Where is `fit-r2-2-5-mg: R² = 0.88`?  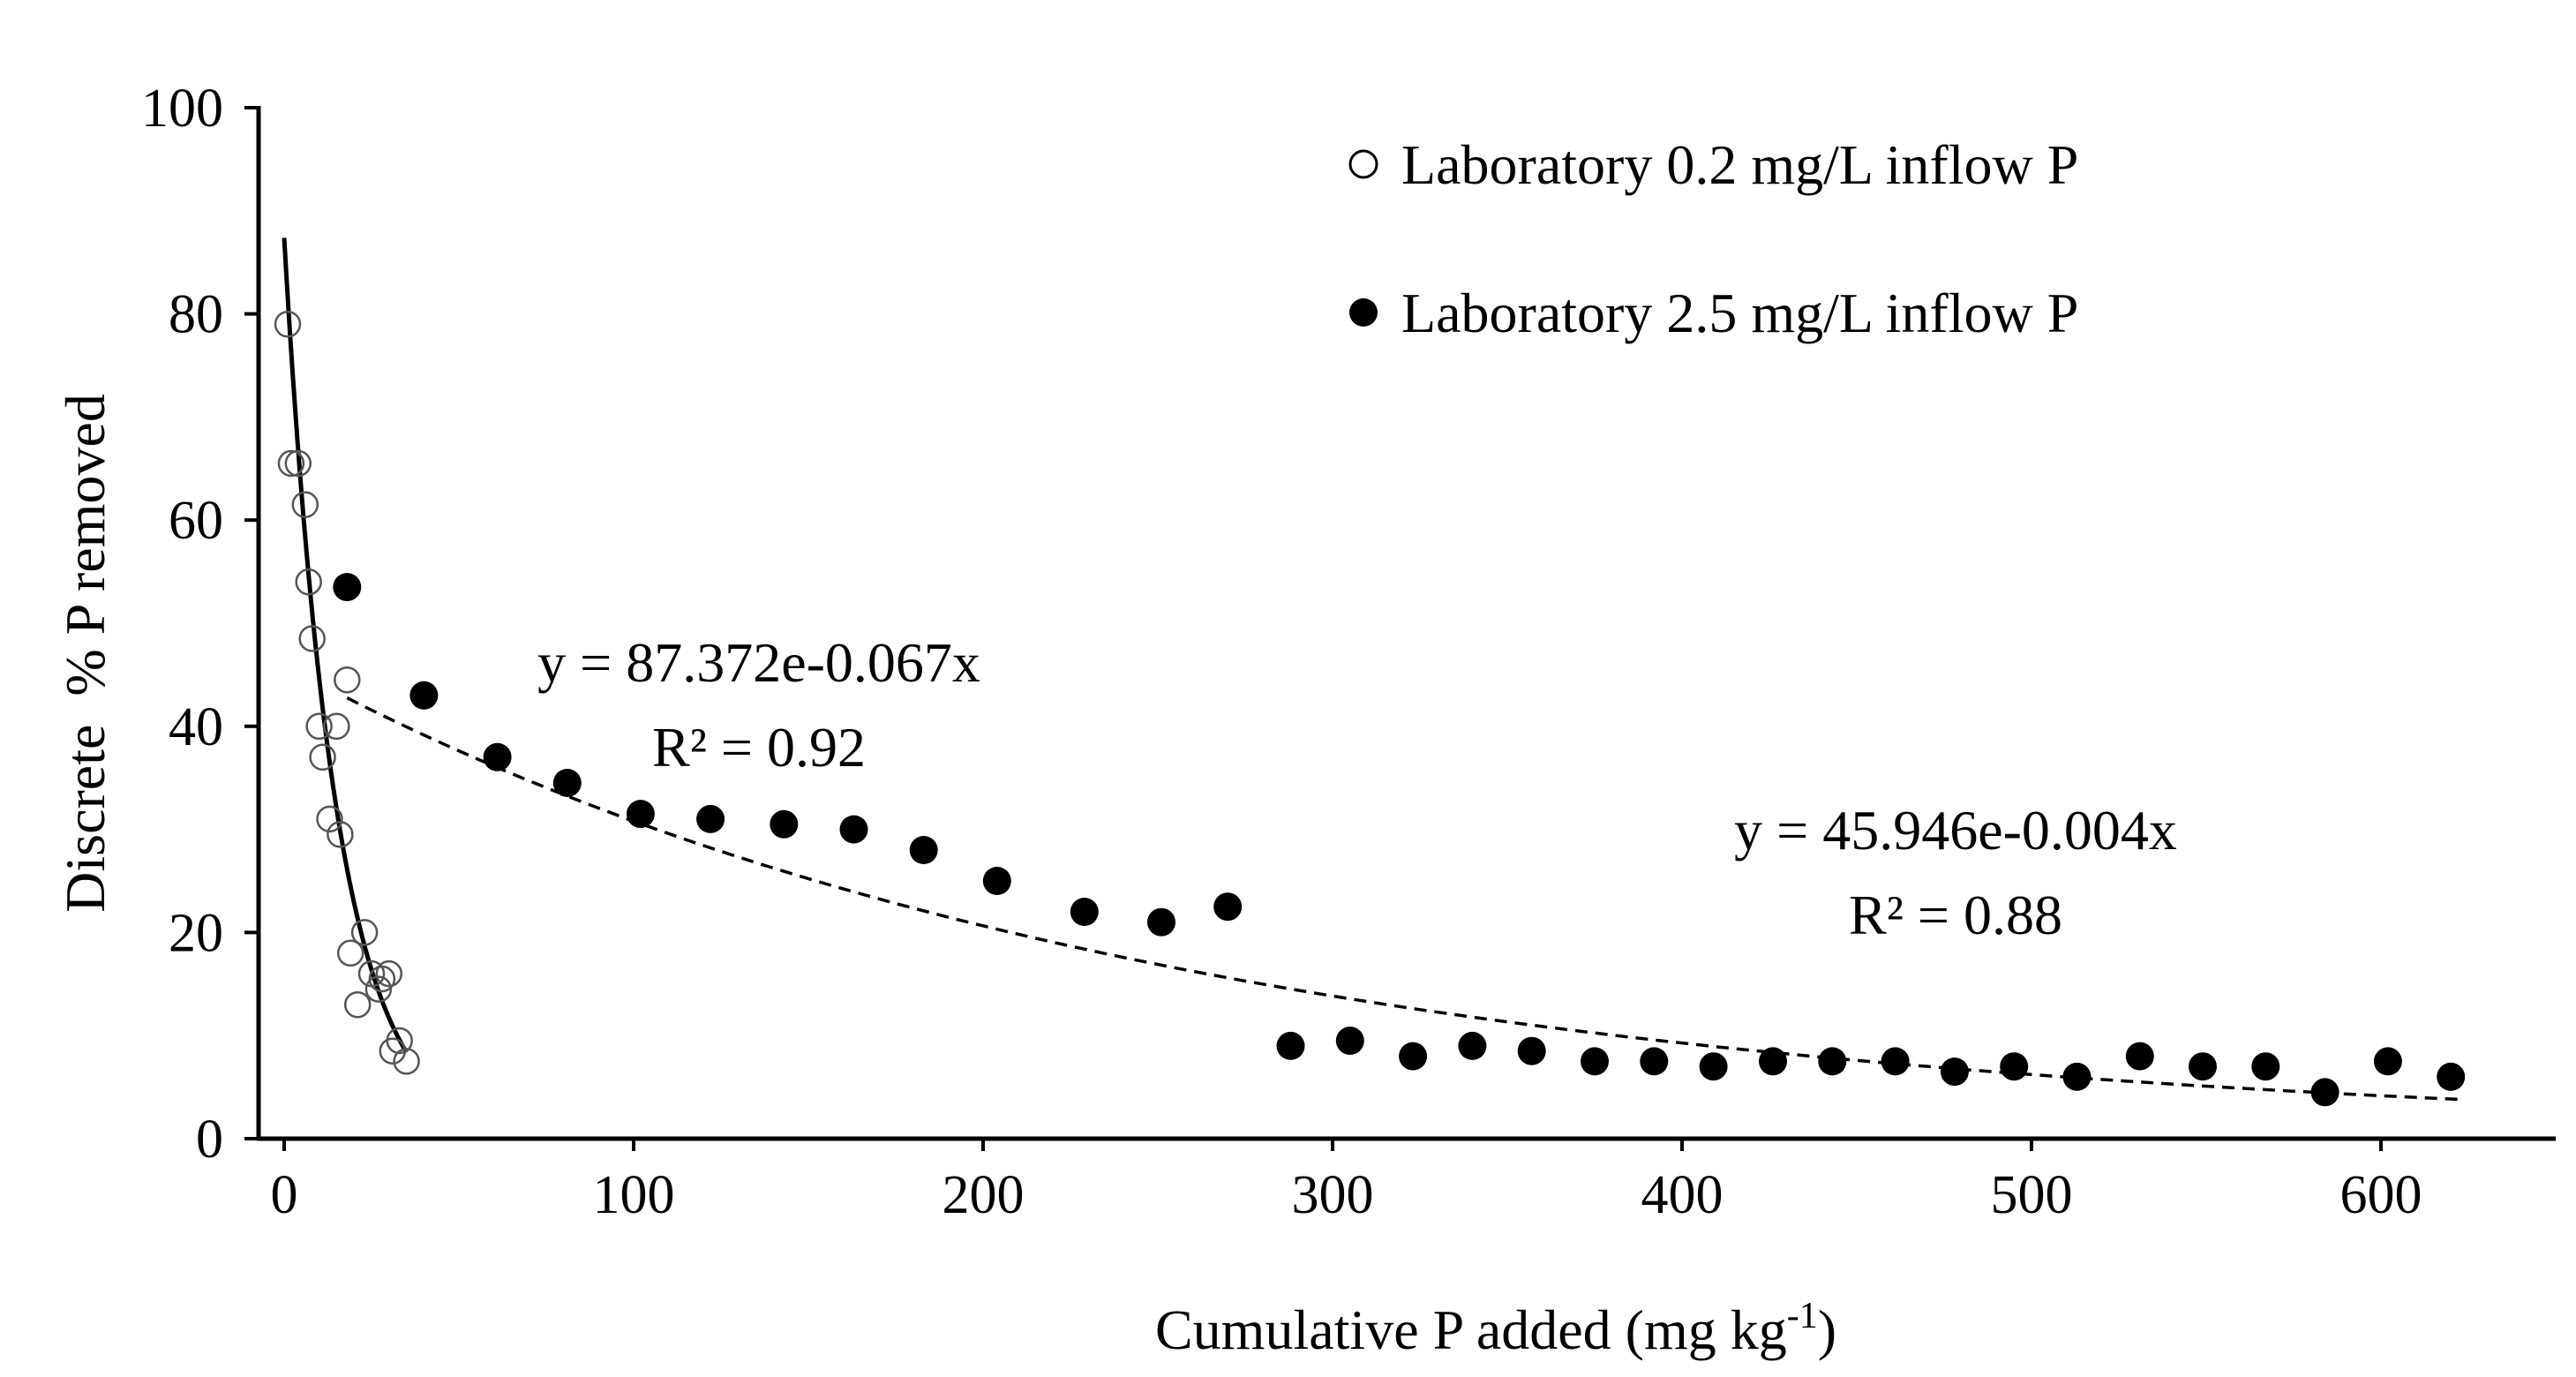
fit-r2-2-5-mg: R² = 0.88 is located at coordinates (1955, 915).